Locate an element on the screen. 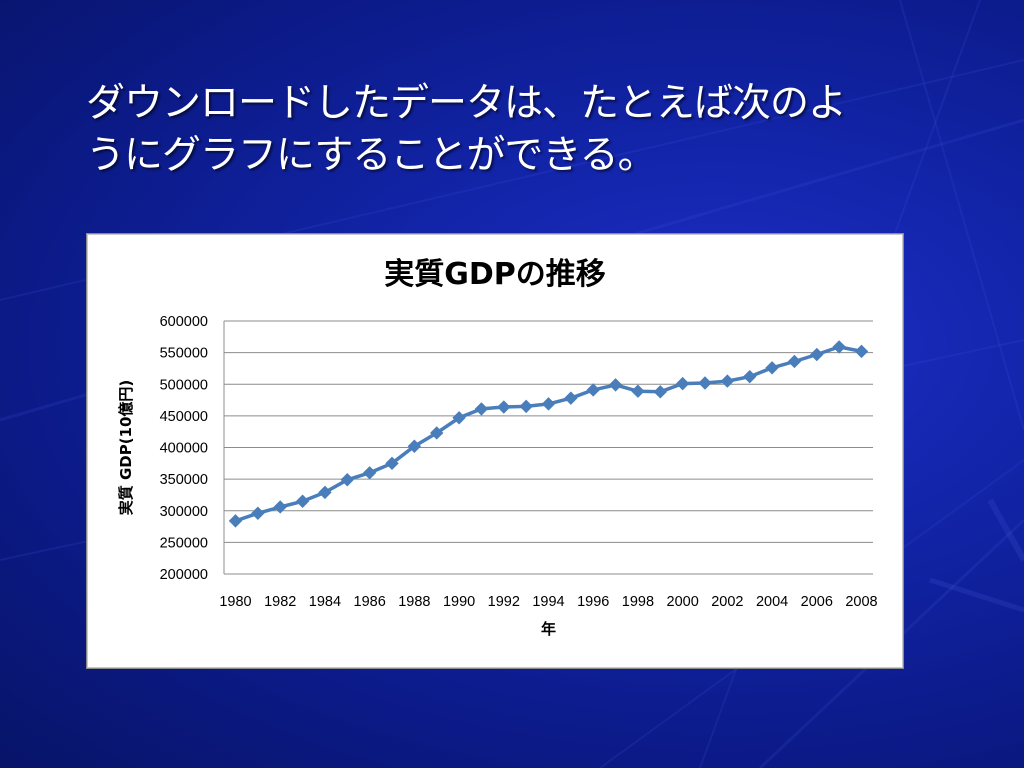 This screenshot has height=768, width=1024. x-tick-label: 1992 is located at coordinates (504, 602).